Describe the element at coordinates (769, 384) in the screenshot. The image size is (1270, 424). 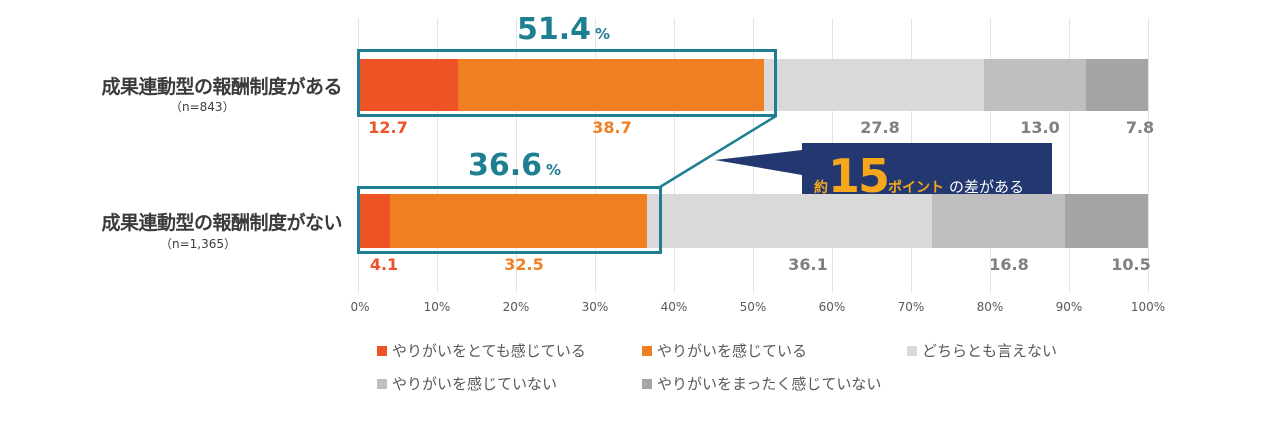
I see `legend-label: やりがいをまったく感じていない` at that location.